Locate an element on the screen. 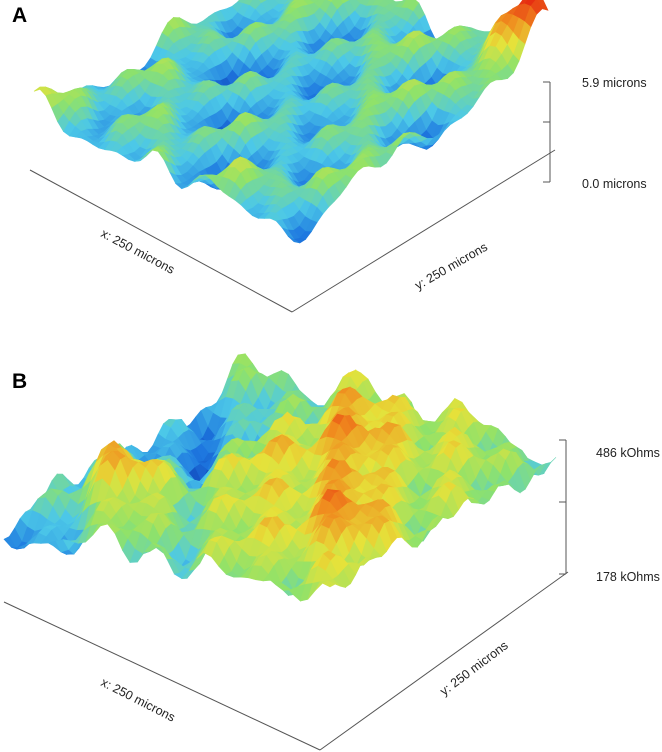  panel-label-a: A is located at coordinates (20, 15).